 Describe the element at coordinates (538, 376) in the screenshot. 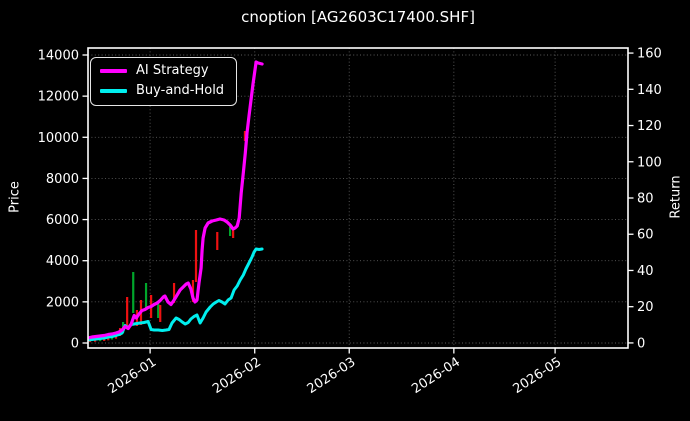

I see `date-tick-label: 2026-05` at that location.